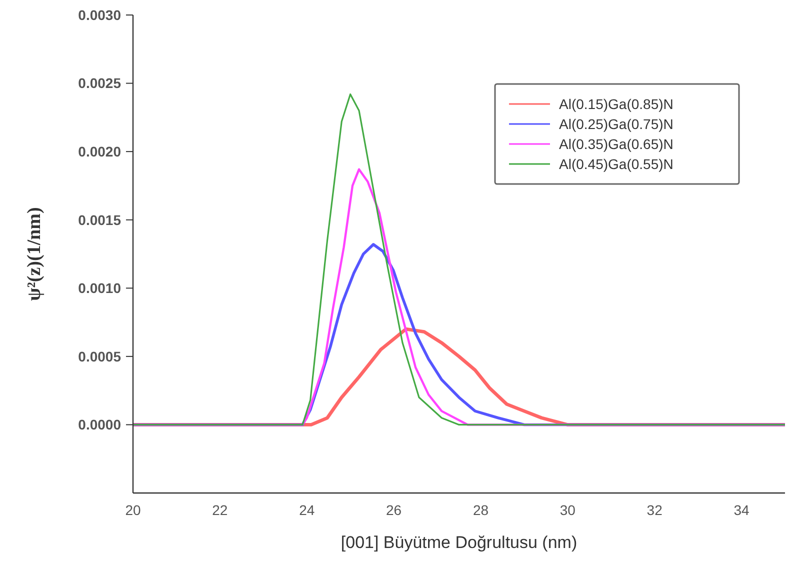 Image resolution: width=789 pixels, height=570 pixels. I want to click on x-tick-label: 34, so click(742, 510).